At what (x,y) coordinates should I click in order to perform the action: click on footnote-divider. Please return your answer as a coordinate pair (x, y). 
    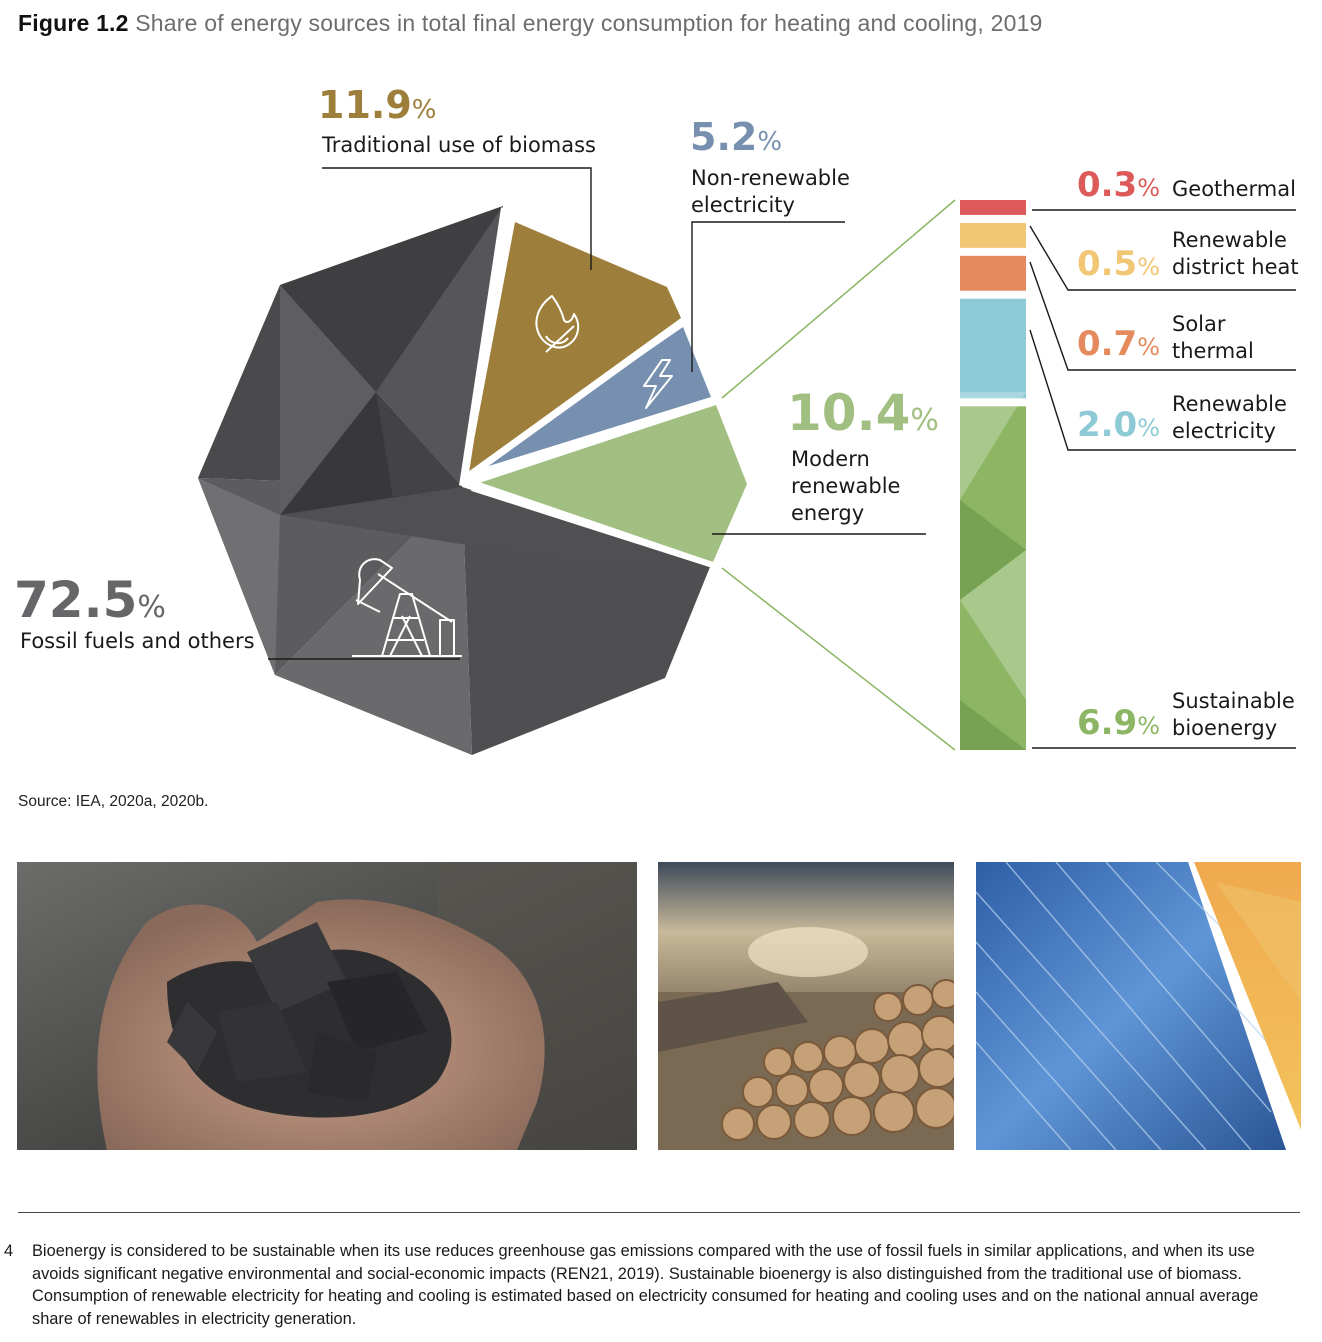
    Looking at the image, I should click on (659, 1212).